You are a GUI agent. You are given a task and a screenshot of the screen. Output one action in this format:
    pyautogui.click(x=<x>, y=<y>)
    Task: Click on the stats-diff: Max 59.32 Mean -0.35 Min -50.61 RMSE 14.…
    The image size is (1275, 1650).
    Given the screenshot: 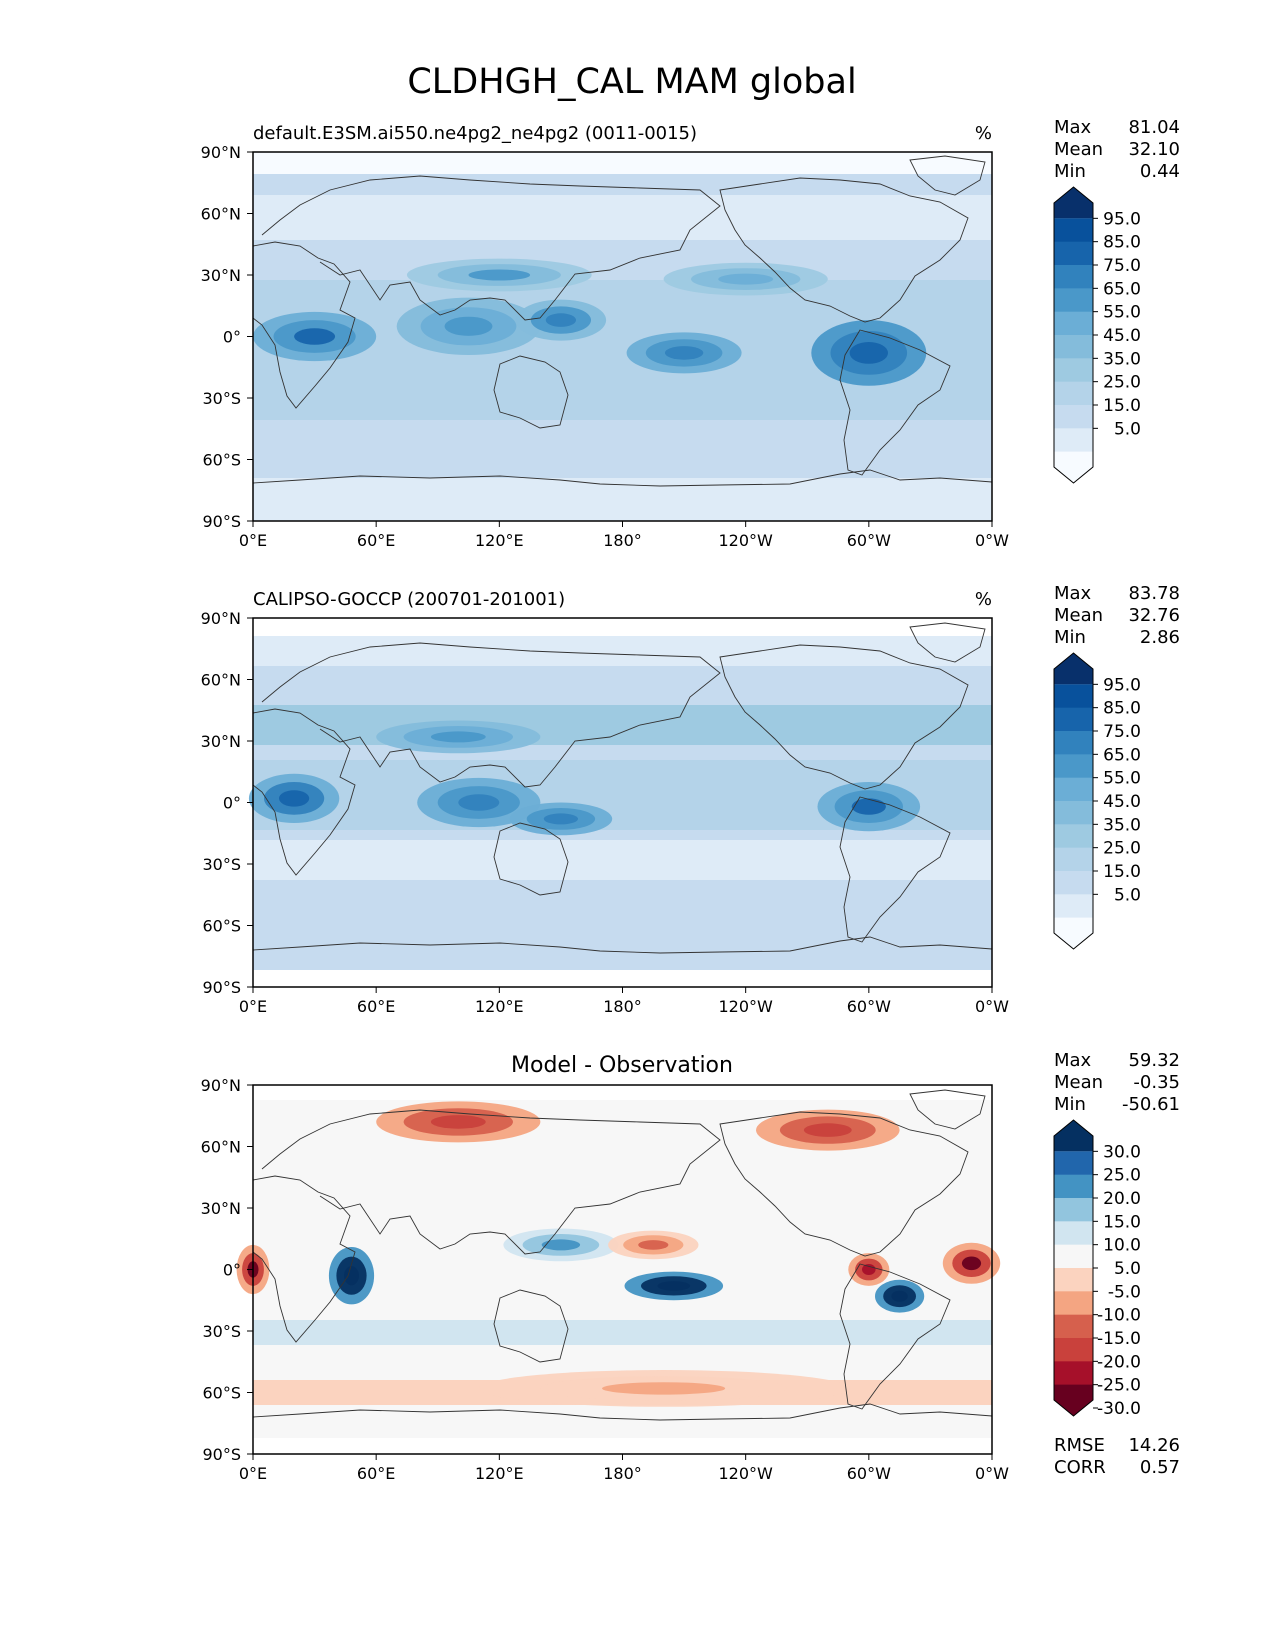 What is the action you would take?
    pyautogui.click(x=1117, y=1264)
    